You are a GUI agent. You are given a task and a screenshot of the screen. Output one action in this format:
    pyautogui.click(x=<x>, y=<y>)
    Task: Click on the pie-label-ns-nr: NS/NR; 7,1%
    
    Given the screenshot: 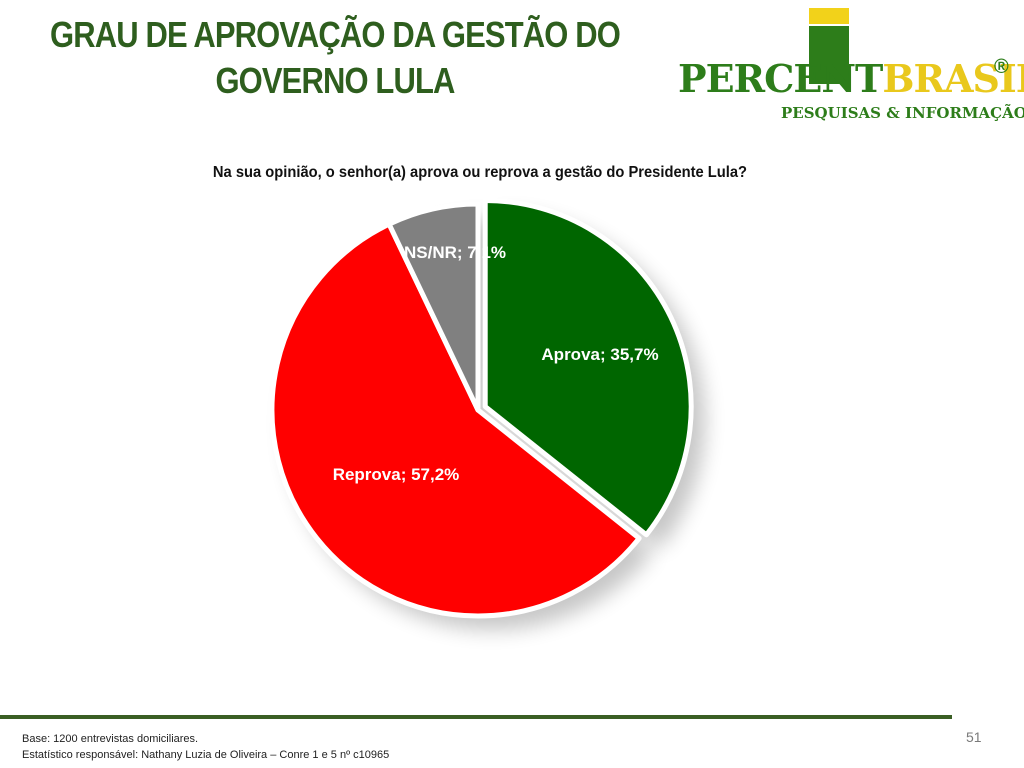 What is the action you would take?
    pyautogui.click(x=455, y=252)
    